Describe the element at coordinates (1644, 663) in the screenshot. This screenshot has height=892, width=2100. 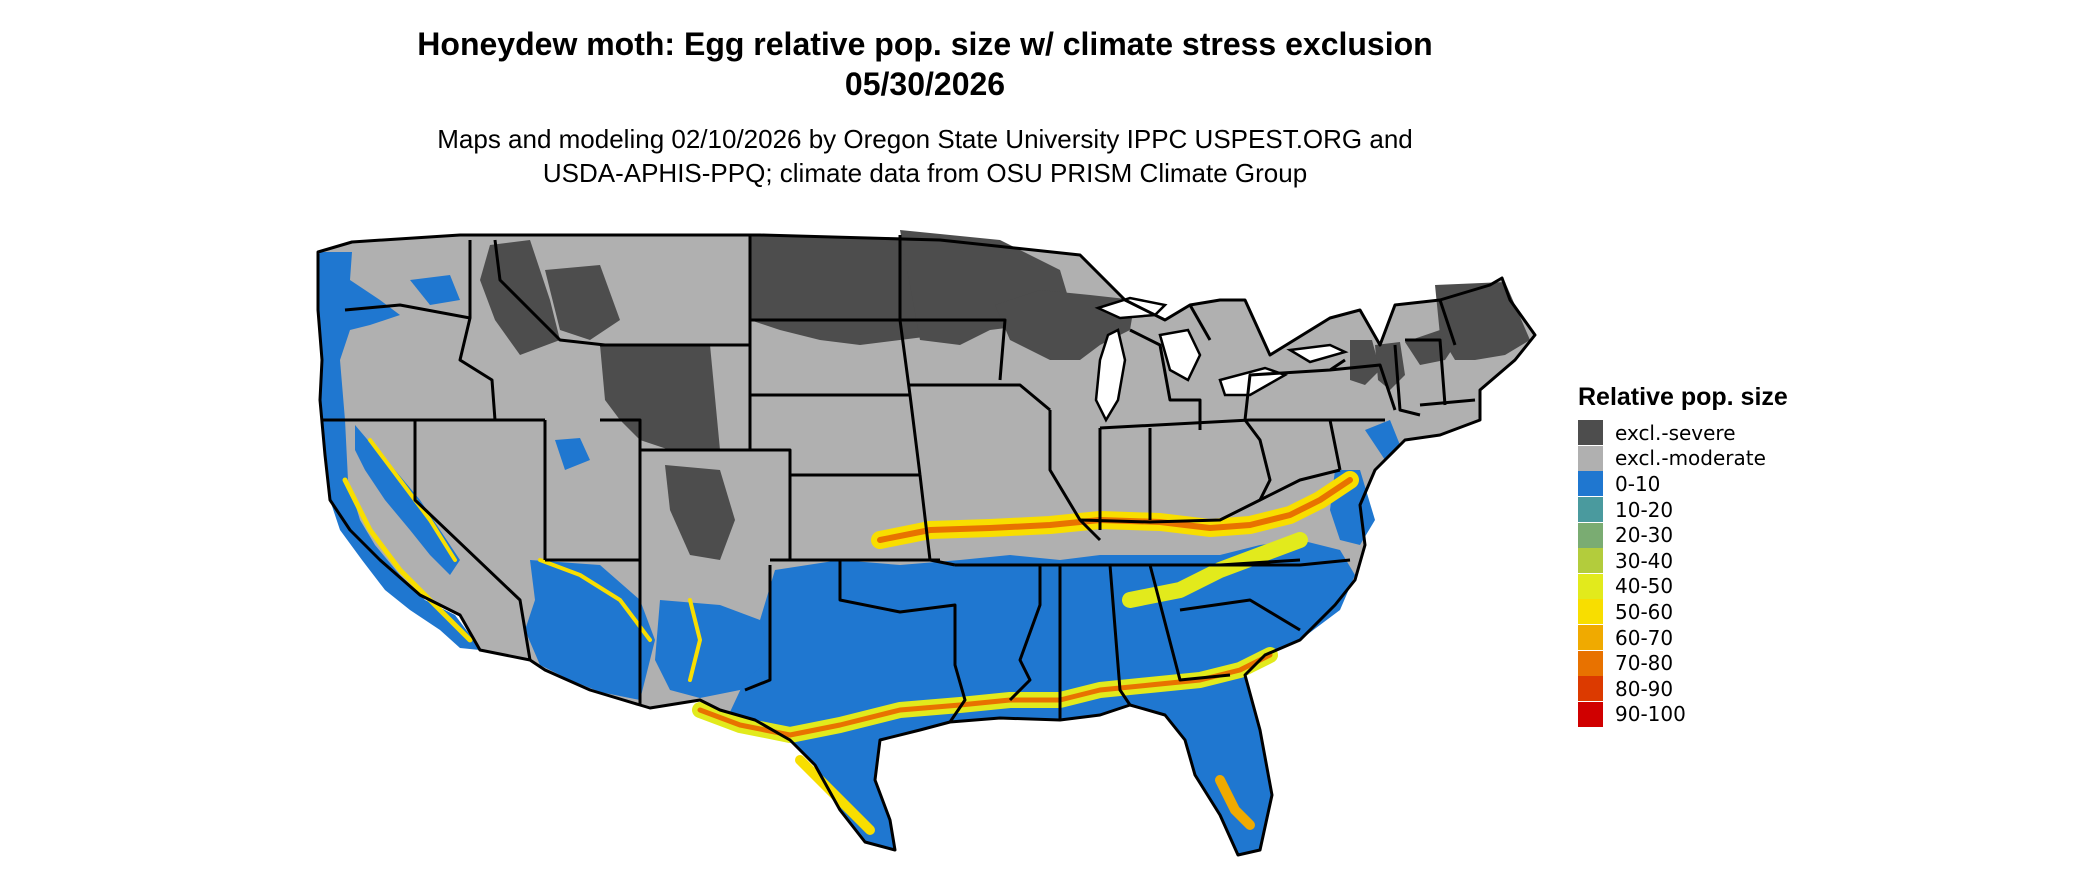
I see `legend-label: 70-80` at that location.